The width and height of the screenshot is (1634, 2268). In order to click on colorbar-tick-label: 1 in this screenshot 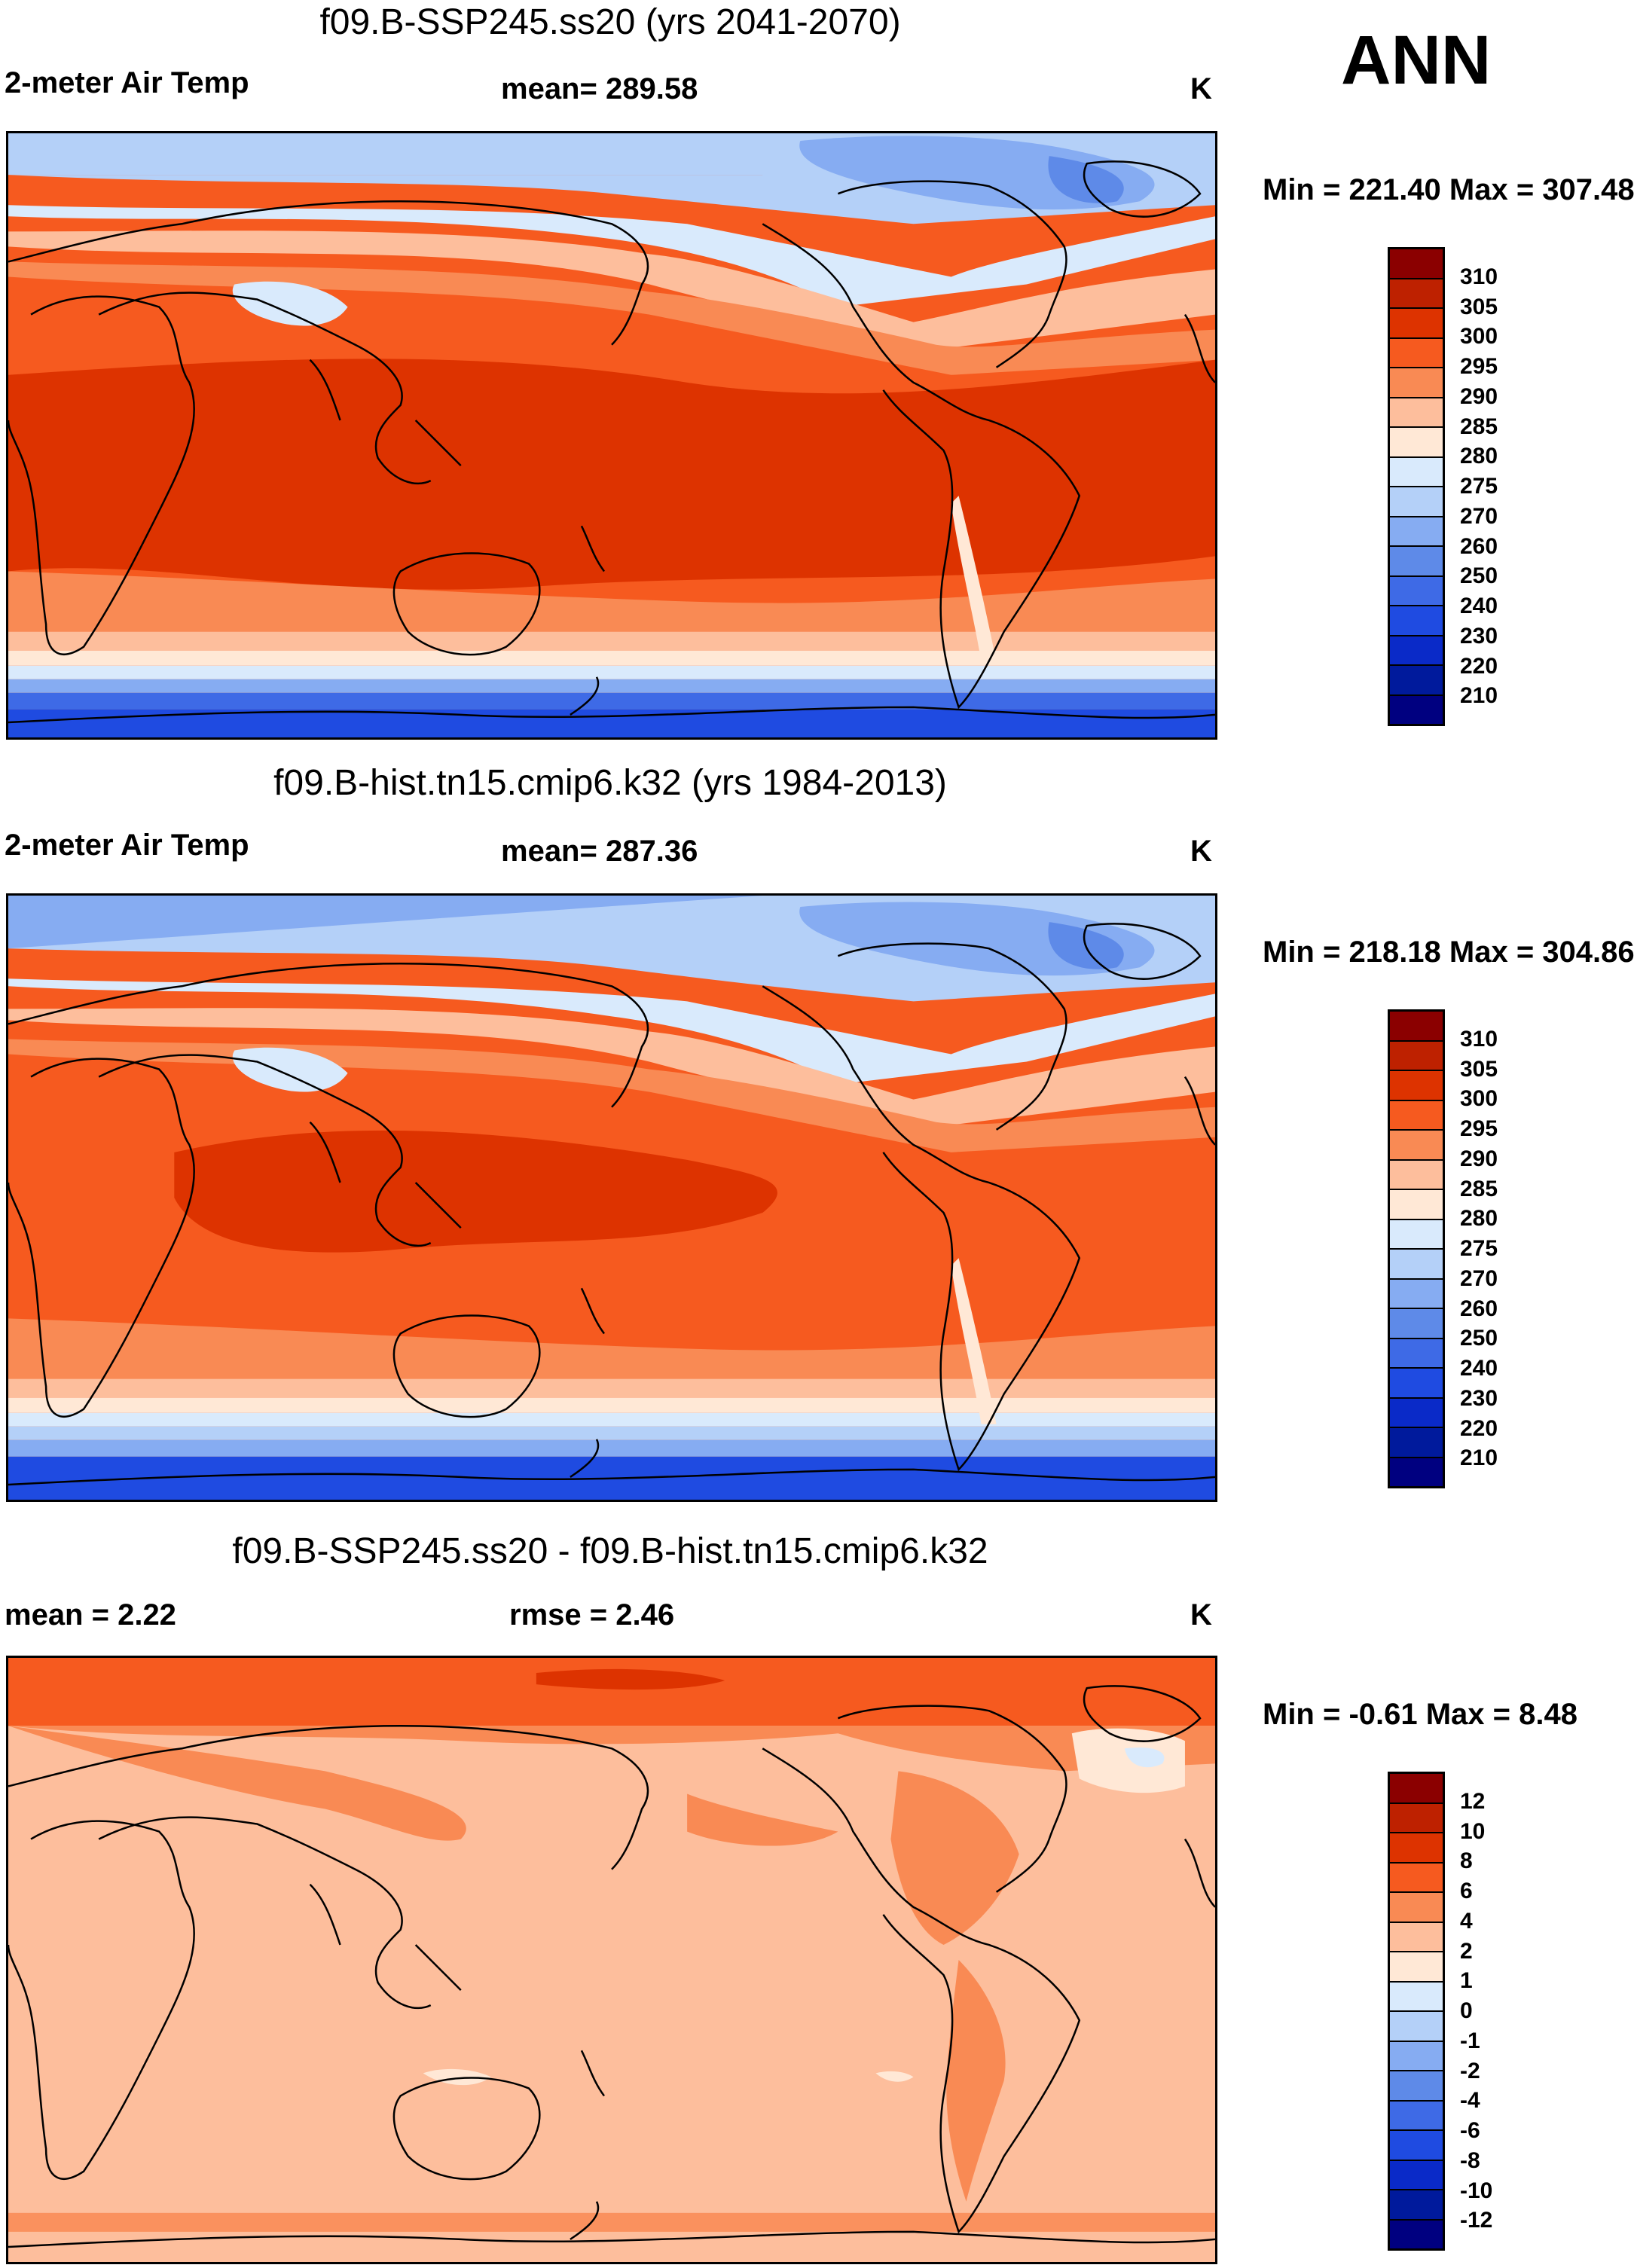, I will do `click(1466, 1980)`.